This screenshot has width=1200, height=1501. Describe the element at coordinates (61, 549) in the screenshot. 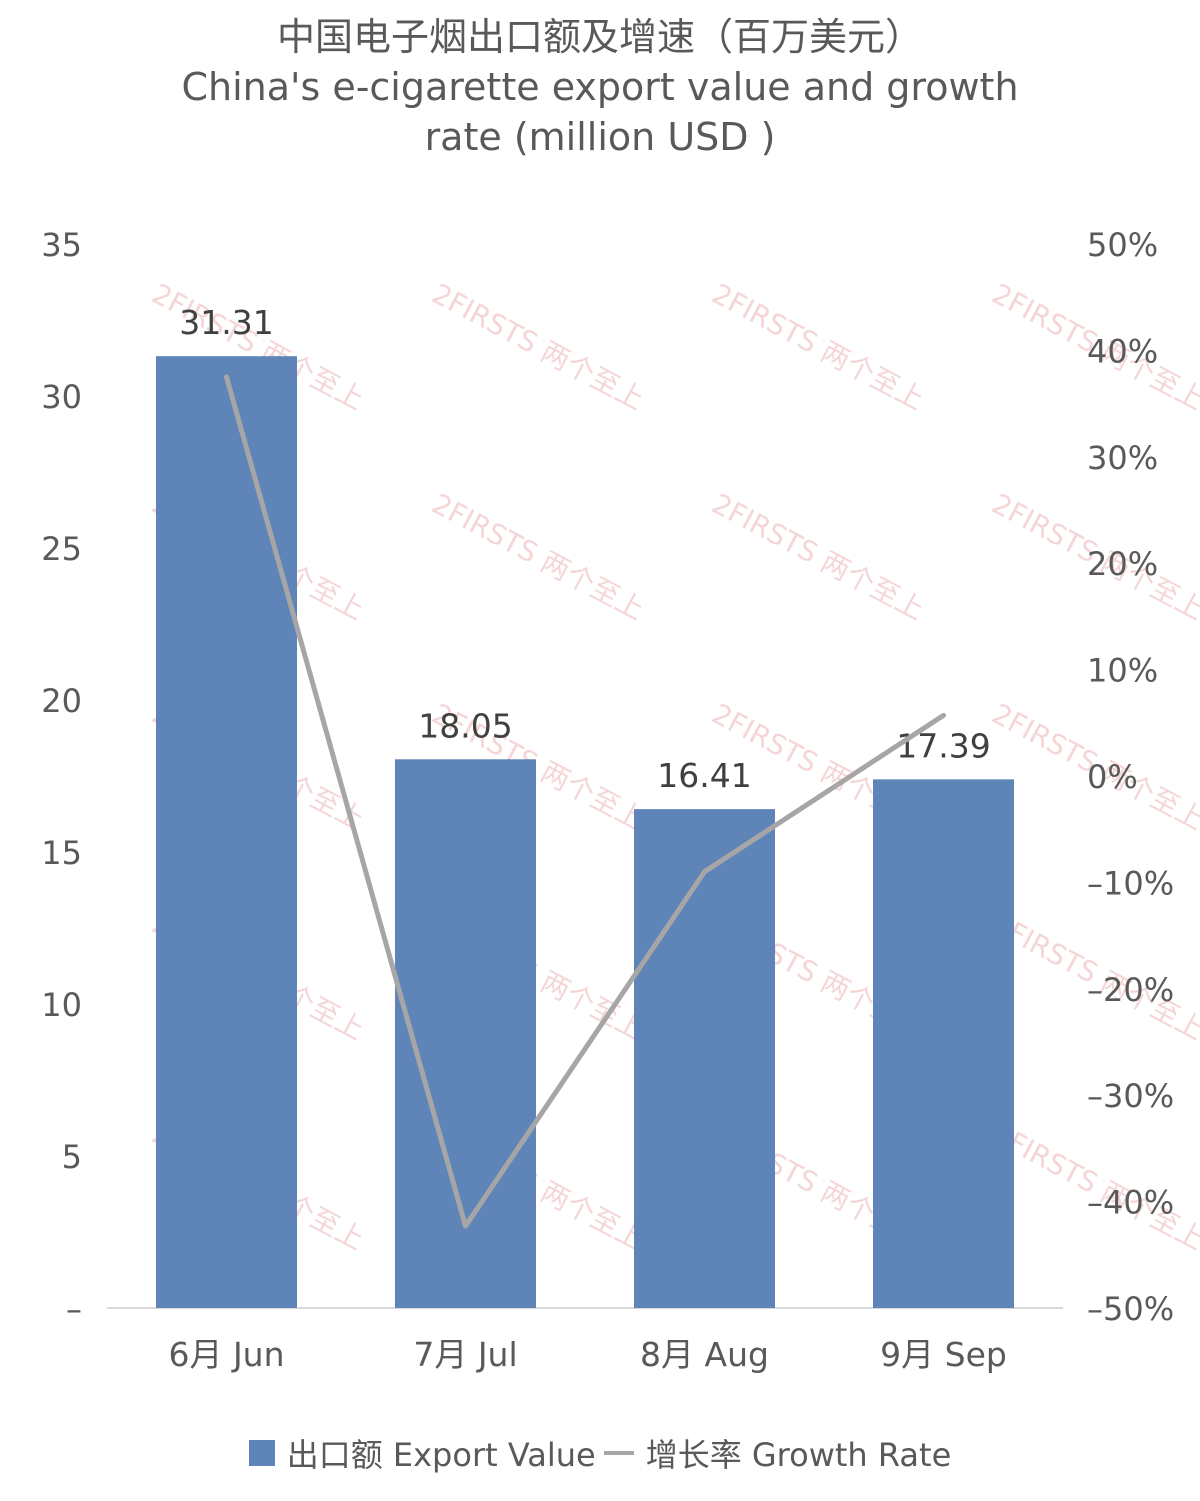

I see `left-axis-tick-label: 25` at that location.